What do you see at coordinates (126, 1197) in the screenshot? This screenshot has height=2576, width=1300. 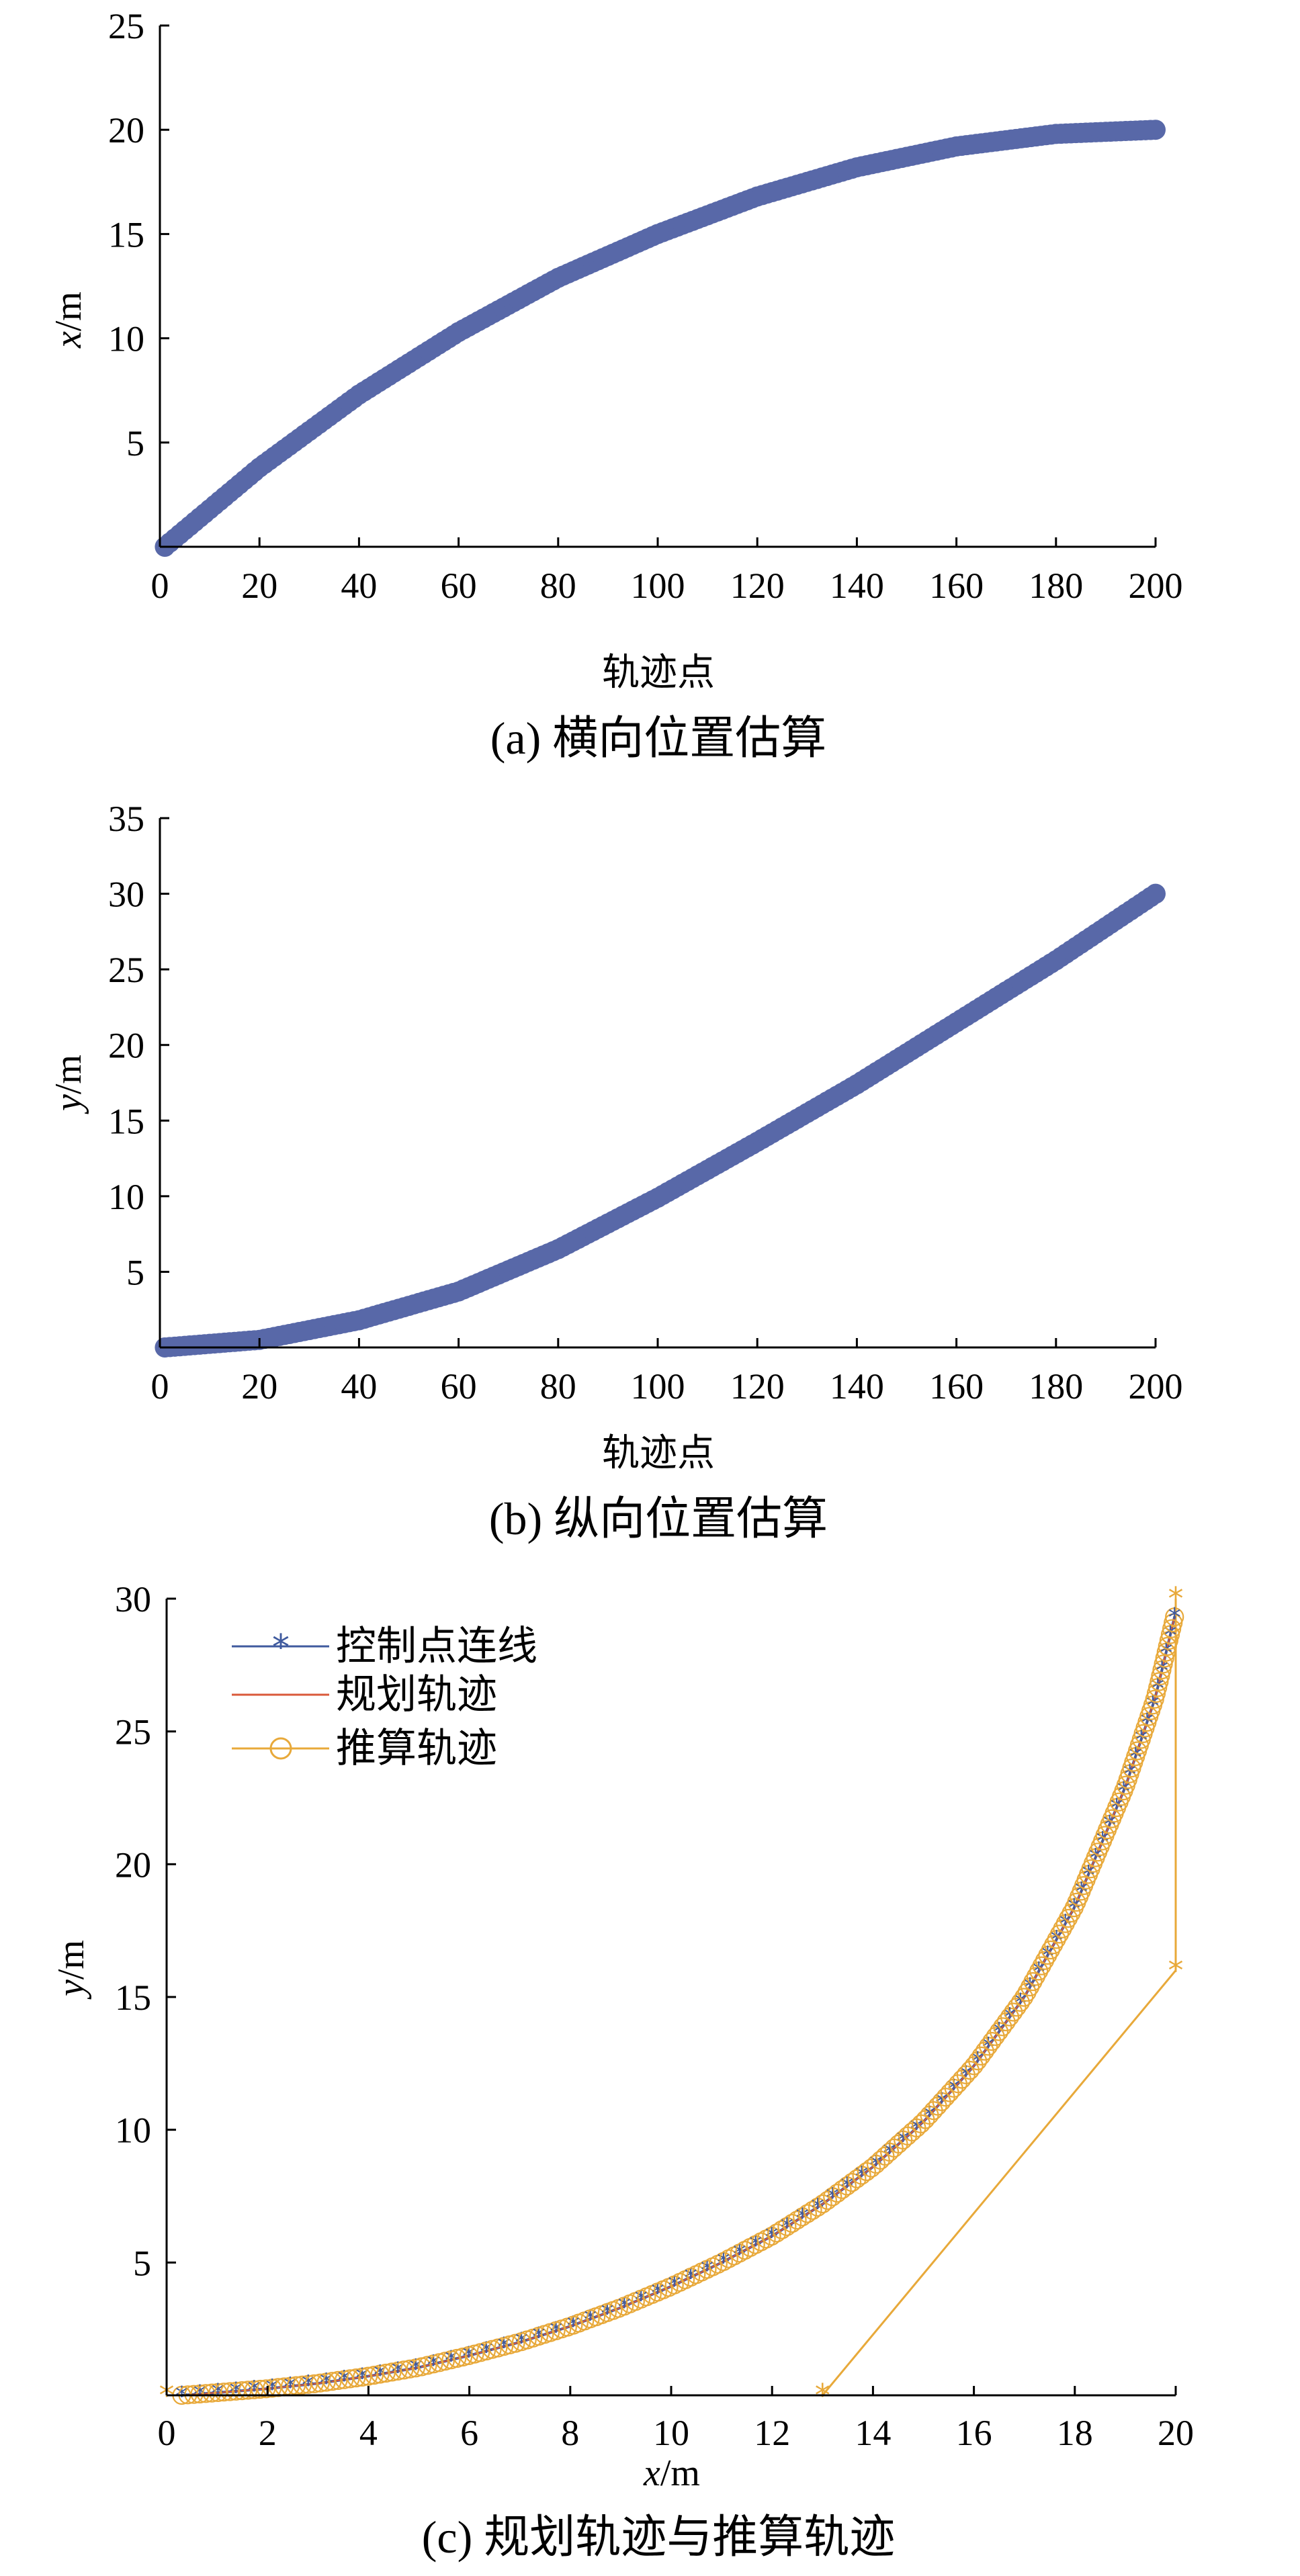 I see `panel-b-y-tick-label: 10` at bounding box center [126, 1197].